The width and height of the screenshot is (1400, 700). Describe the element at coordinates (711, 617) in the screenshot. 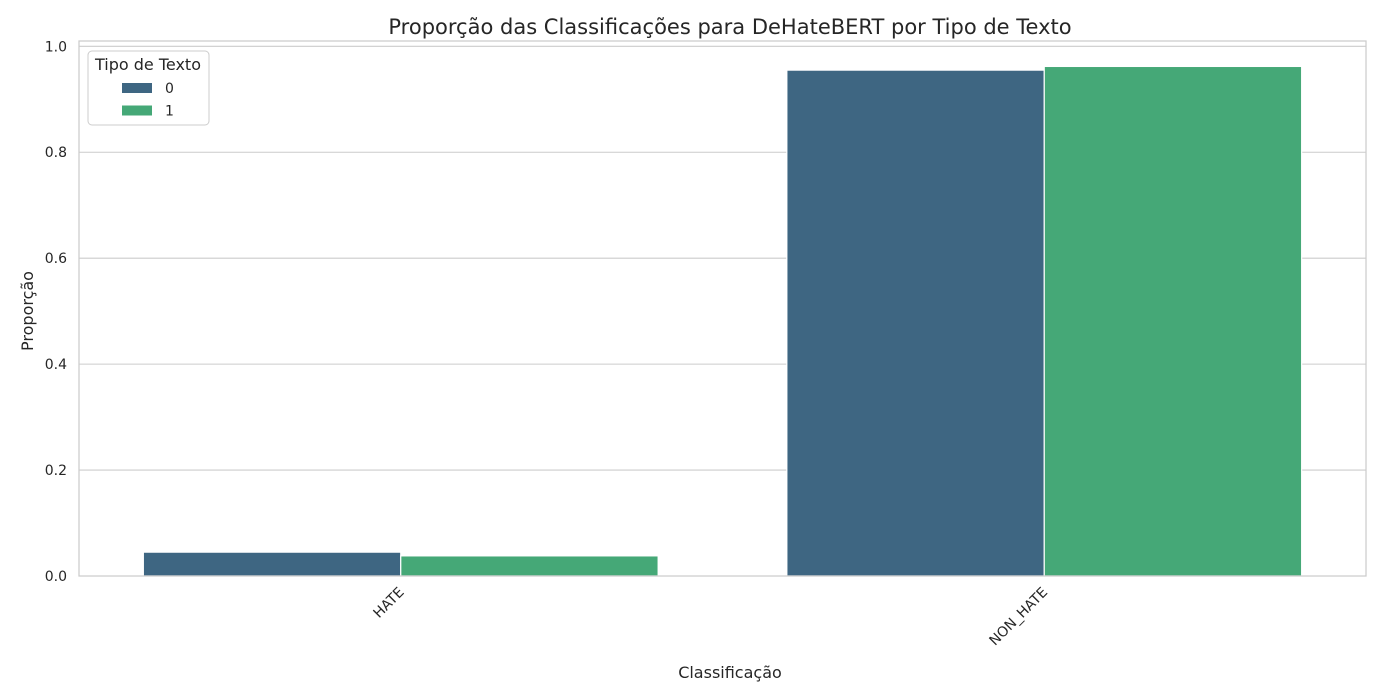

I see `x-tick-labels: HATE NON_HATE` at that location.